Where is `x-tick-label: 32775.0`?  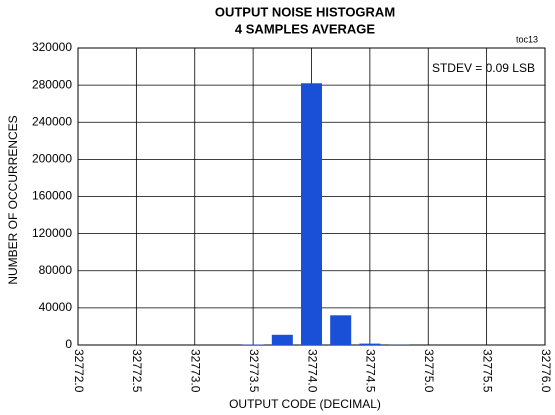 x-tick-label: 32775.0 is located at coordinates (429, 371).